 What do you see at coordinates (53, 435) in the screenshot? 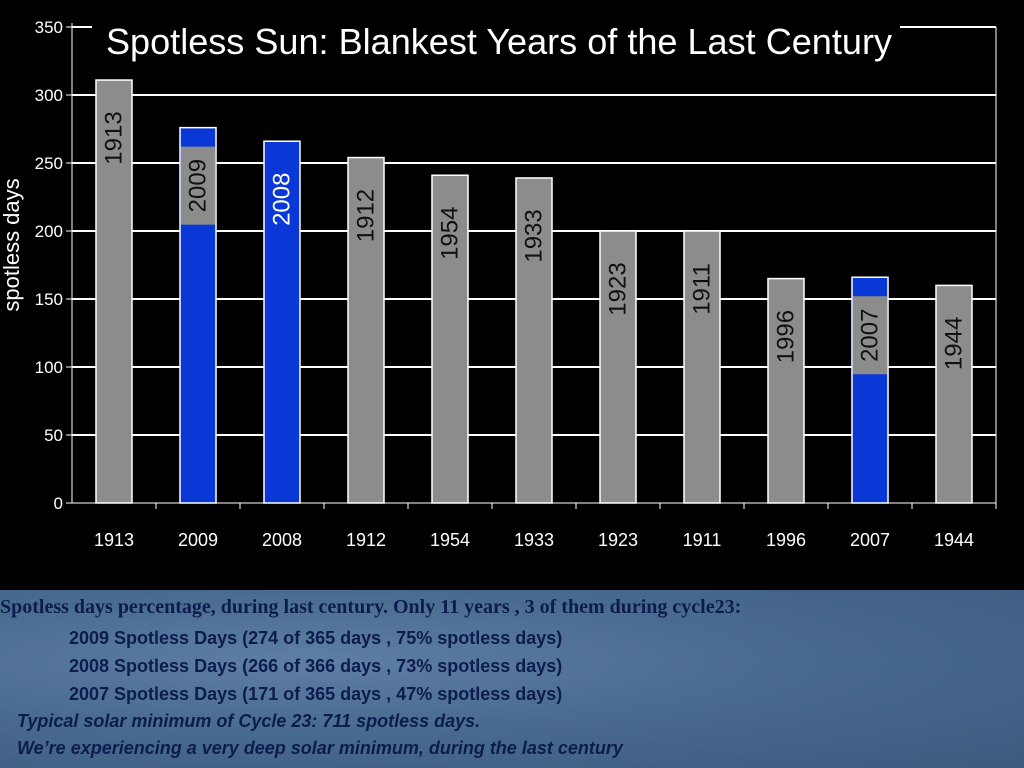
I see `y-tick-label: 50` at bounding box center [53, 435].